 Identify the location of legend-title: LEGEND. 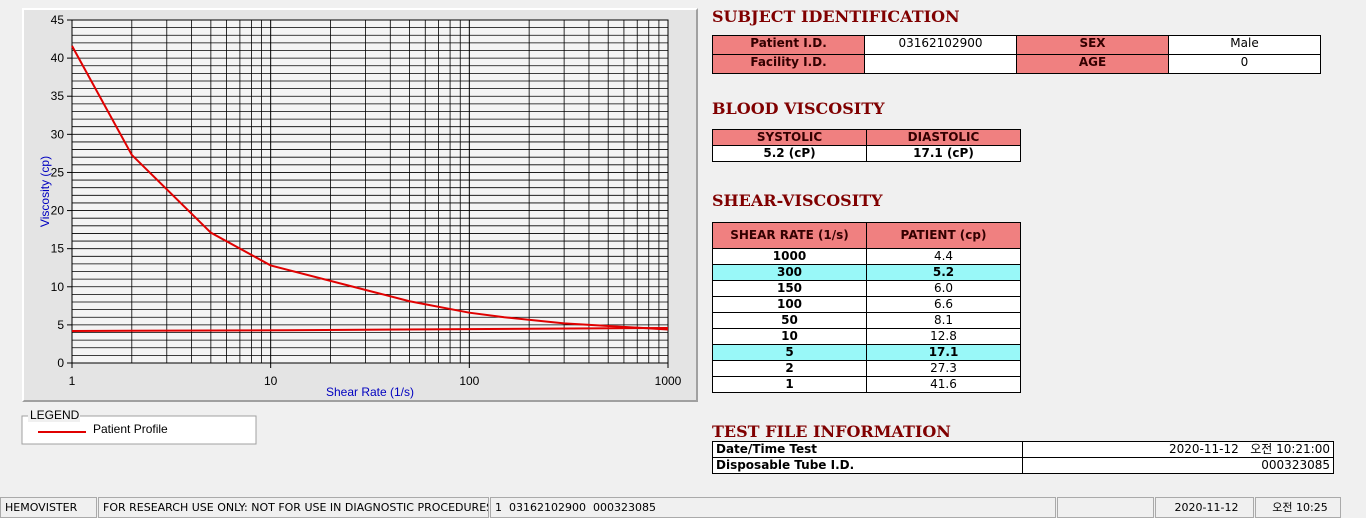
(55, 415).